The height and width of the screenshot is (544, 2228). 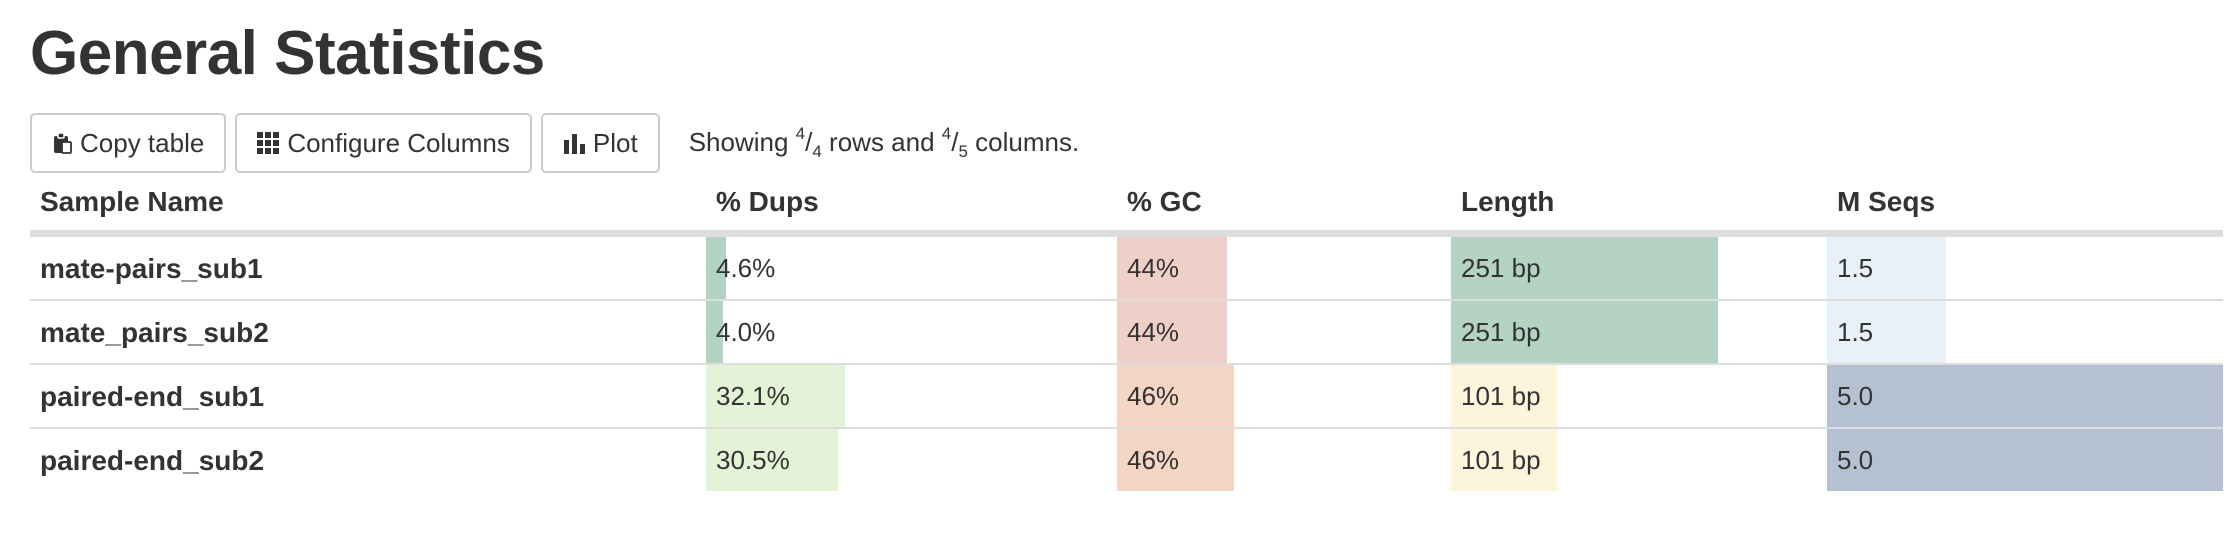 What do you see at coordinates (152, 460) in the screenshot?
I see `sample-name: paired-end_sub2` at bounding box center [152, 460].